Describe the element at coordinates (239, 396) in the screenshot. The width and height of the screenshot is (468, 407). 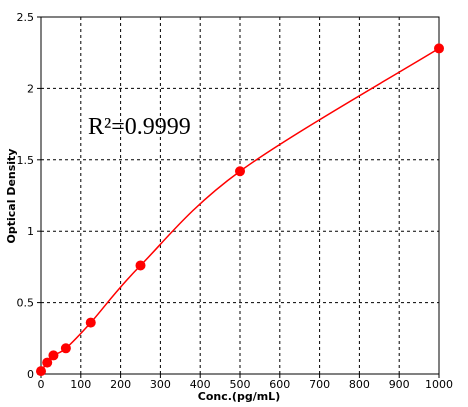
I see `x-axis-title: Conc.(pg/mL)` at that location.